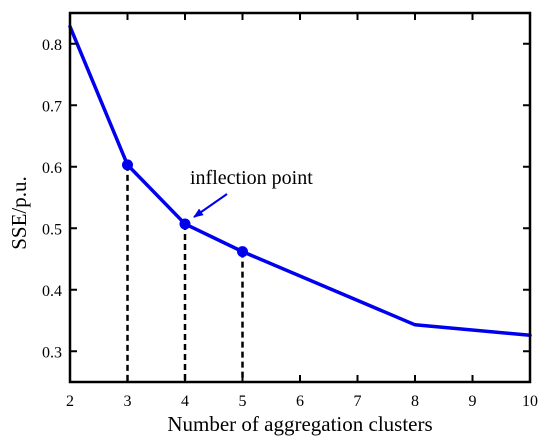 Image resolution: width=550 pixels, height=443 pixels. Describe the element at coordinates (19, 213) in the screenshot. I see `y-axis-title: SSE/p.u.` at that location.